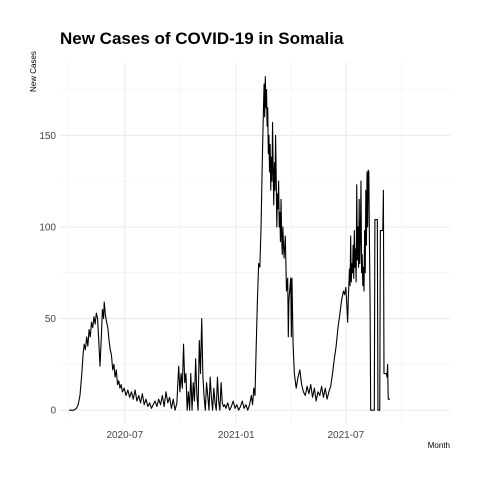  What do you see at coordinates (47, 274) in the screenshot?
I see `y-tick-labels: 0 50 100 150` at bounding box center [47, 274].